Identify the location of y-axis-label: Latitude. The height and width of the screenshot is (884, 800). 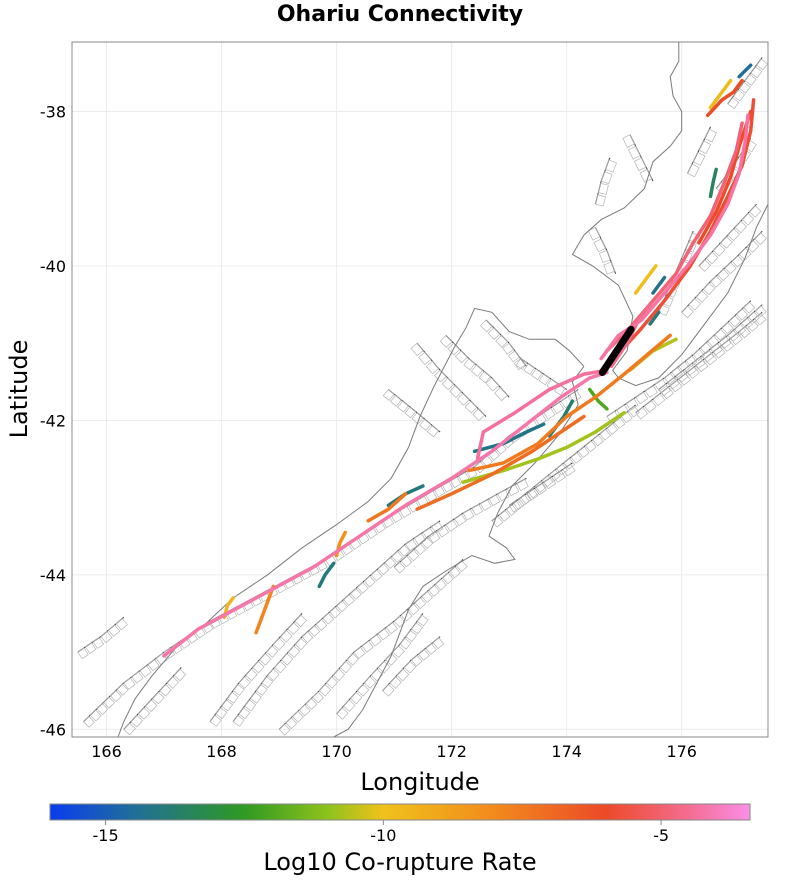
(19, 389).